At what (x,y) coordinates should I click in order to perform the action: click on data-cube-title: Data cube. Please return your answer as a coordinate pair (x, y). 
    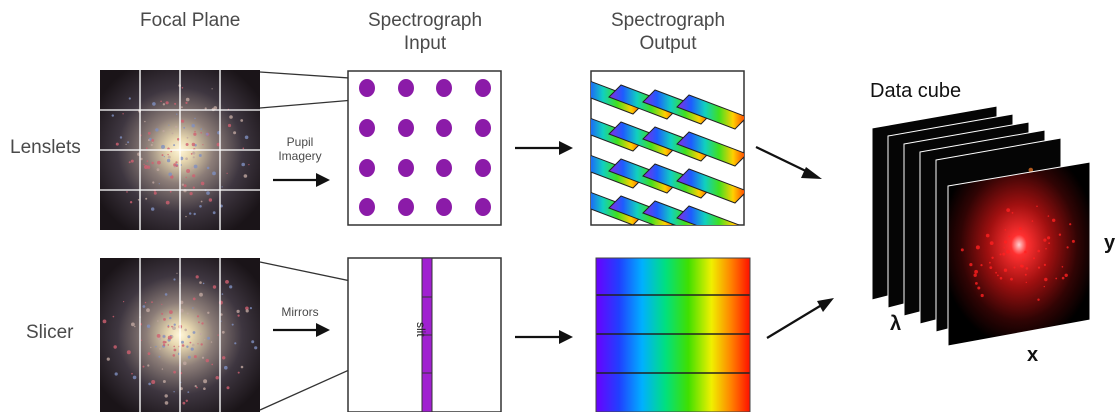
    Looking at the image, I should click on (916, 91).